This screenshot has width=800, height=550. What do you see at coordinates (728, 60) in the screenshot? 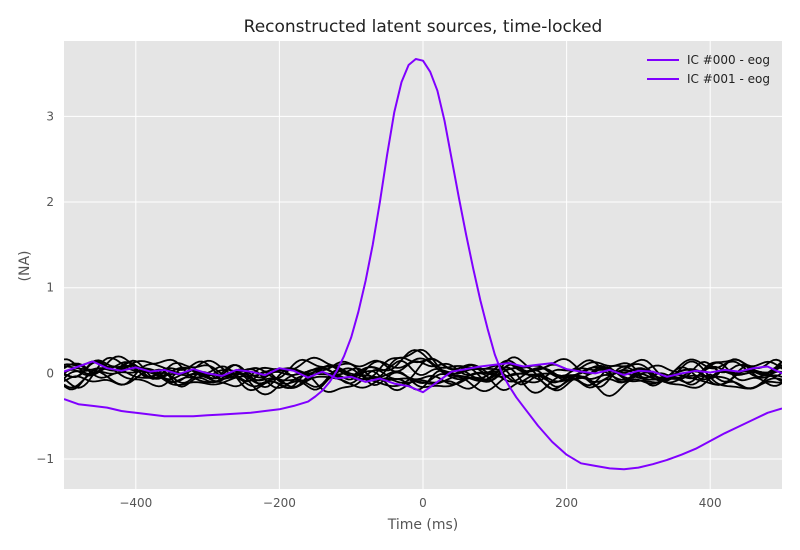
I see `legend-label-0: IC #000 - eog` at bounding box center [728, 60].